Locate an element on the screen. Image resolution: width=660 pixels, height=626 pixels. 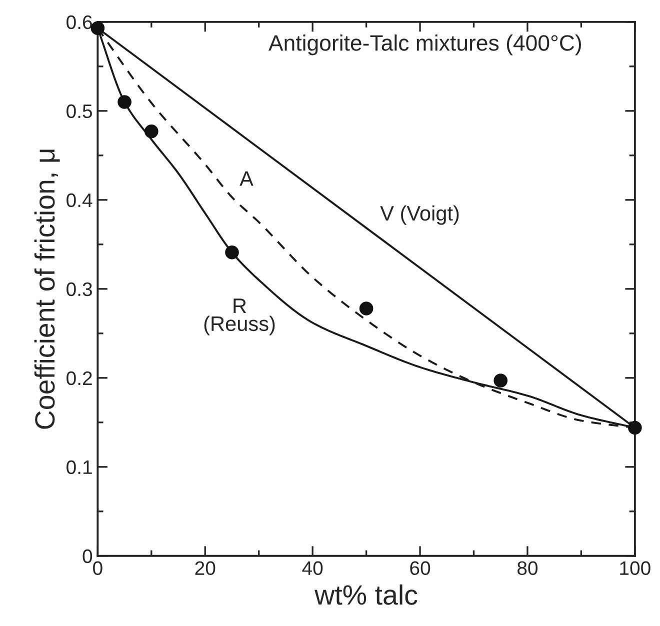
y-tick-label: 0.5 is located at coordinates (79, 111).